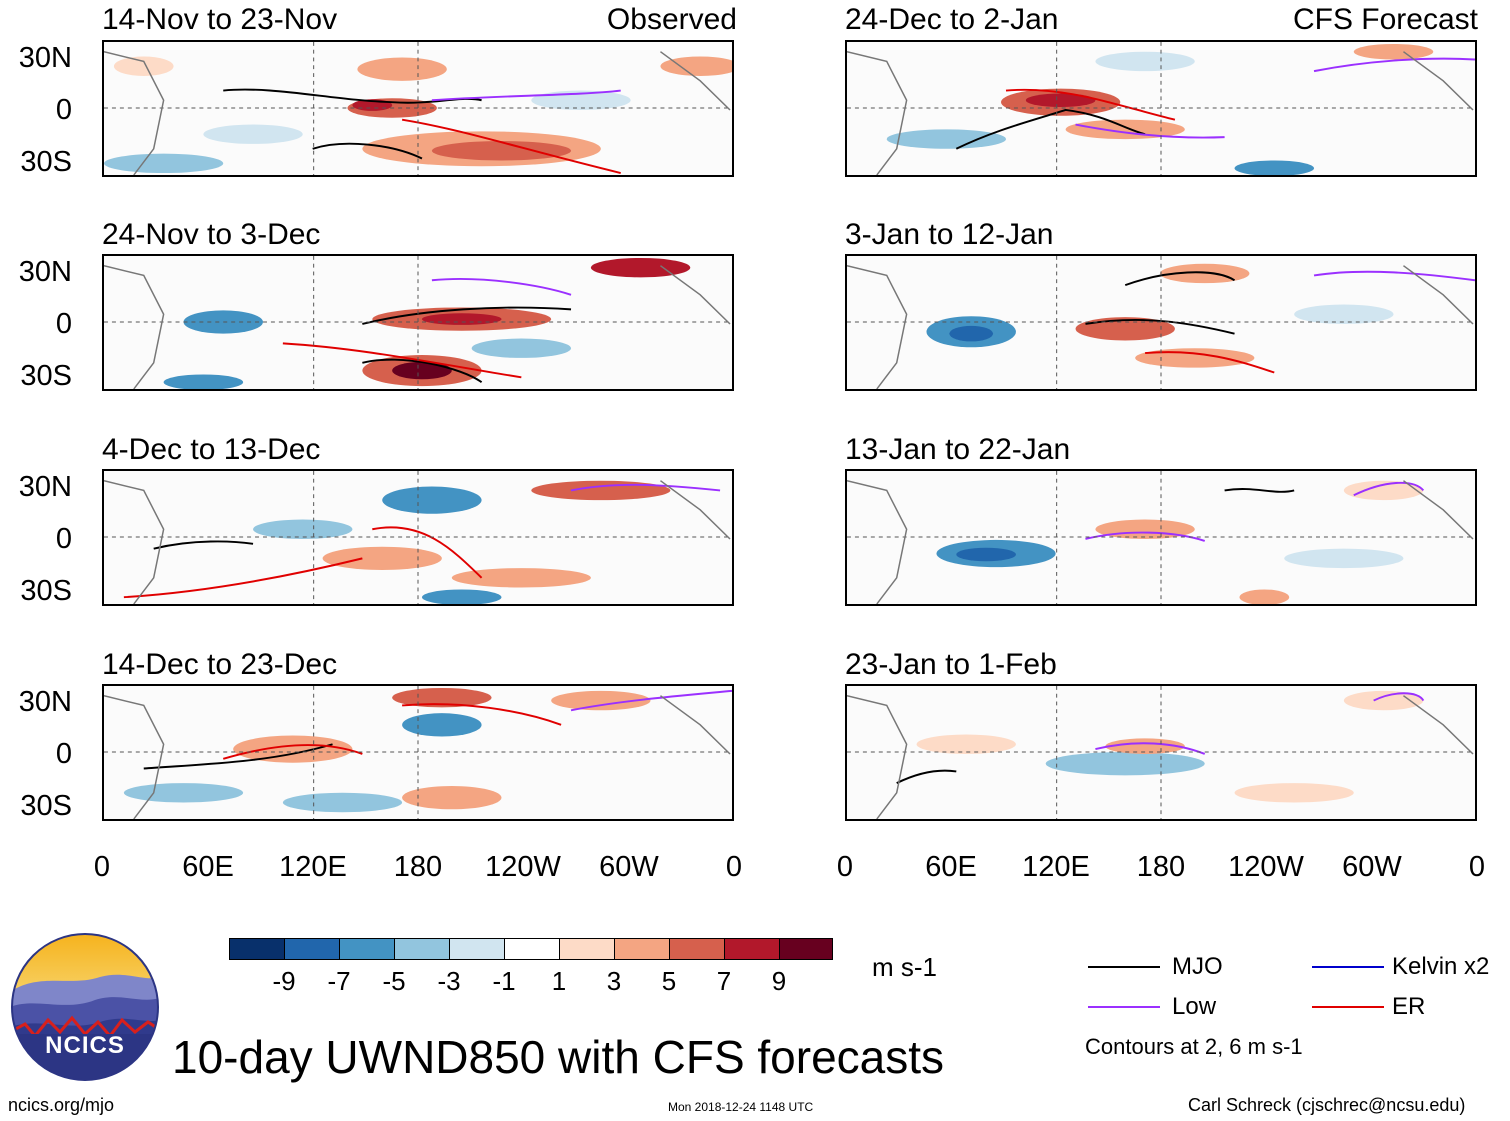 The width and height of the screenshot is (1510, 1121). What do you see at coordinates (1197, 966) in the screenshot?
I see `legend-label-mjo: MJO` at bounding box center [1197, 966].